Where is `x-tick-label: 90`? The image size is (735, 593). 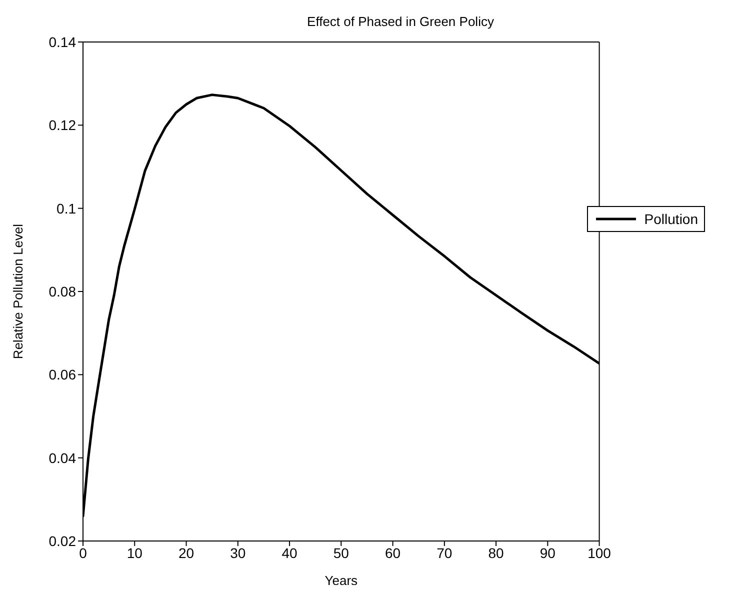 x-tick-label: 90 is located at coordinates (548, 552).